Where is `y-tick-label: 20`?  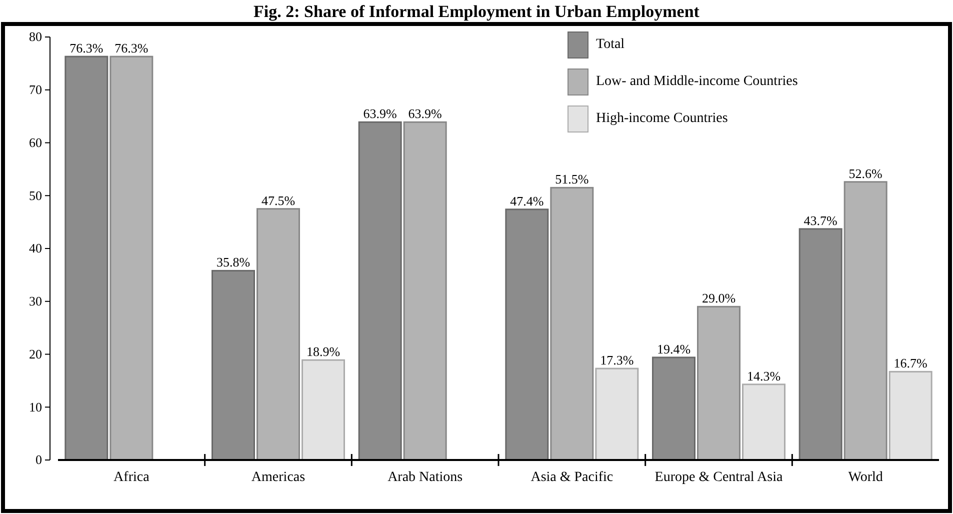
y-tick-label: 20 is located at coordinates (35, 354).